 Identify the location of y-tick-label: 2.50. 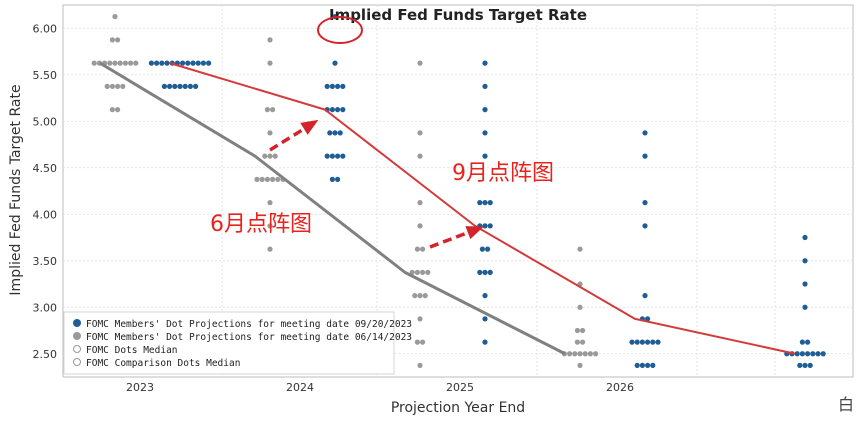
(45, 354).